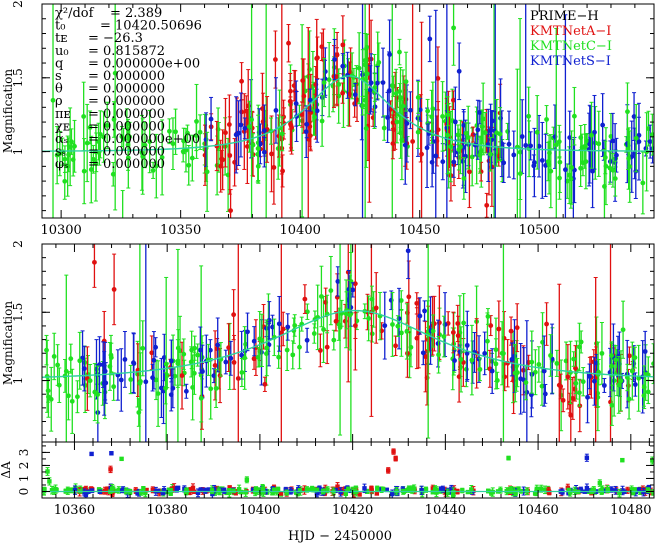 Image resolution: width=656 pixels, height=545 pixels. What do you see at coordinates (58, 76) in the screenshot?
I see `param-symbol: s` at bounding box center [58, 76].